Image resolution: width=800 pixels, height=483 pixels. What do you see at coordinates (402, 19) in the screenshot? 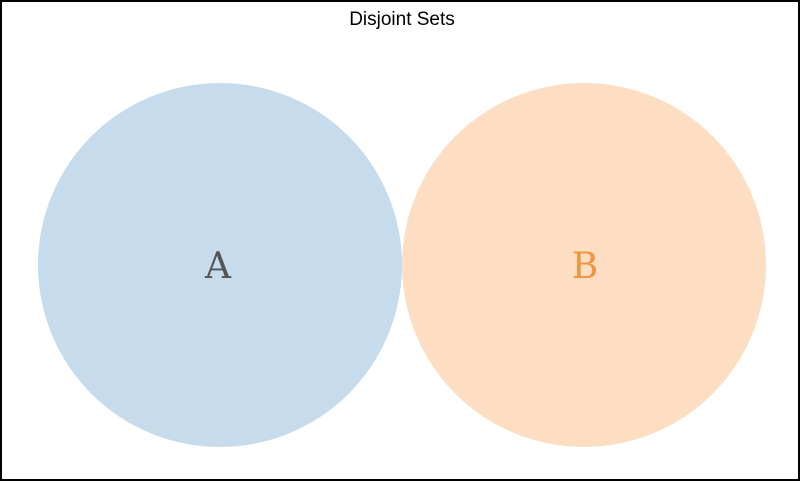
I see `diagram-title: Disjoint Sets` at bounding box center [402, 19].